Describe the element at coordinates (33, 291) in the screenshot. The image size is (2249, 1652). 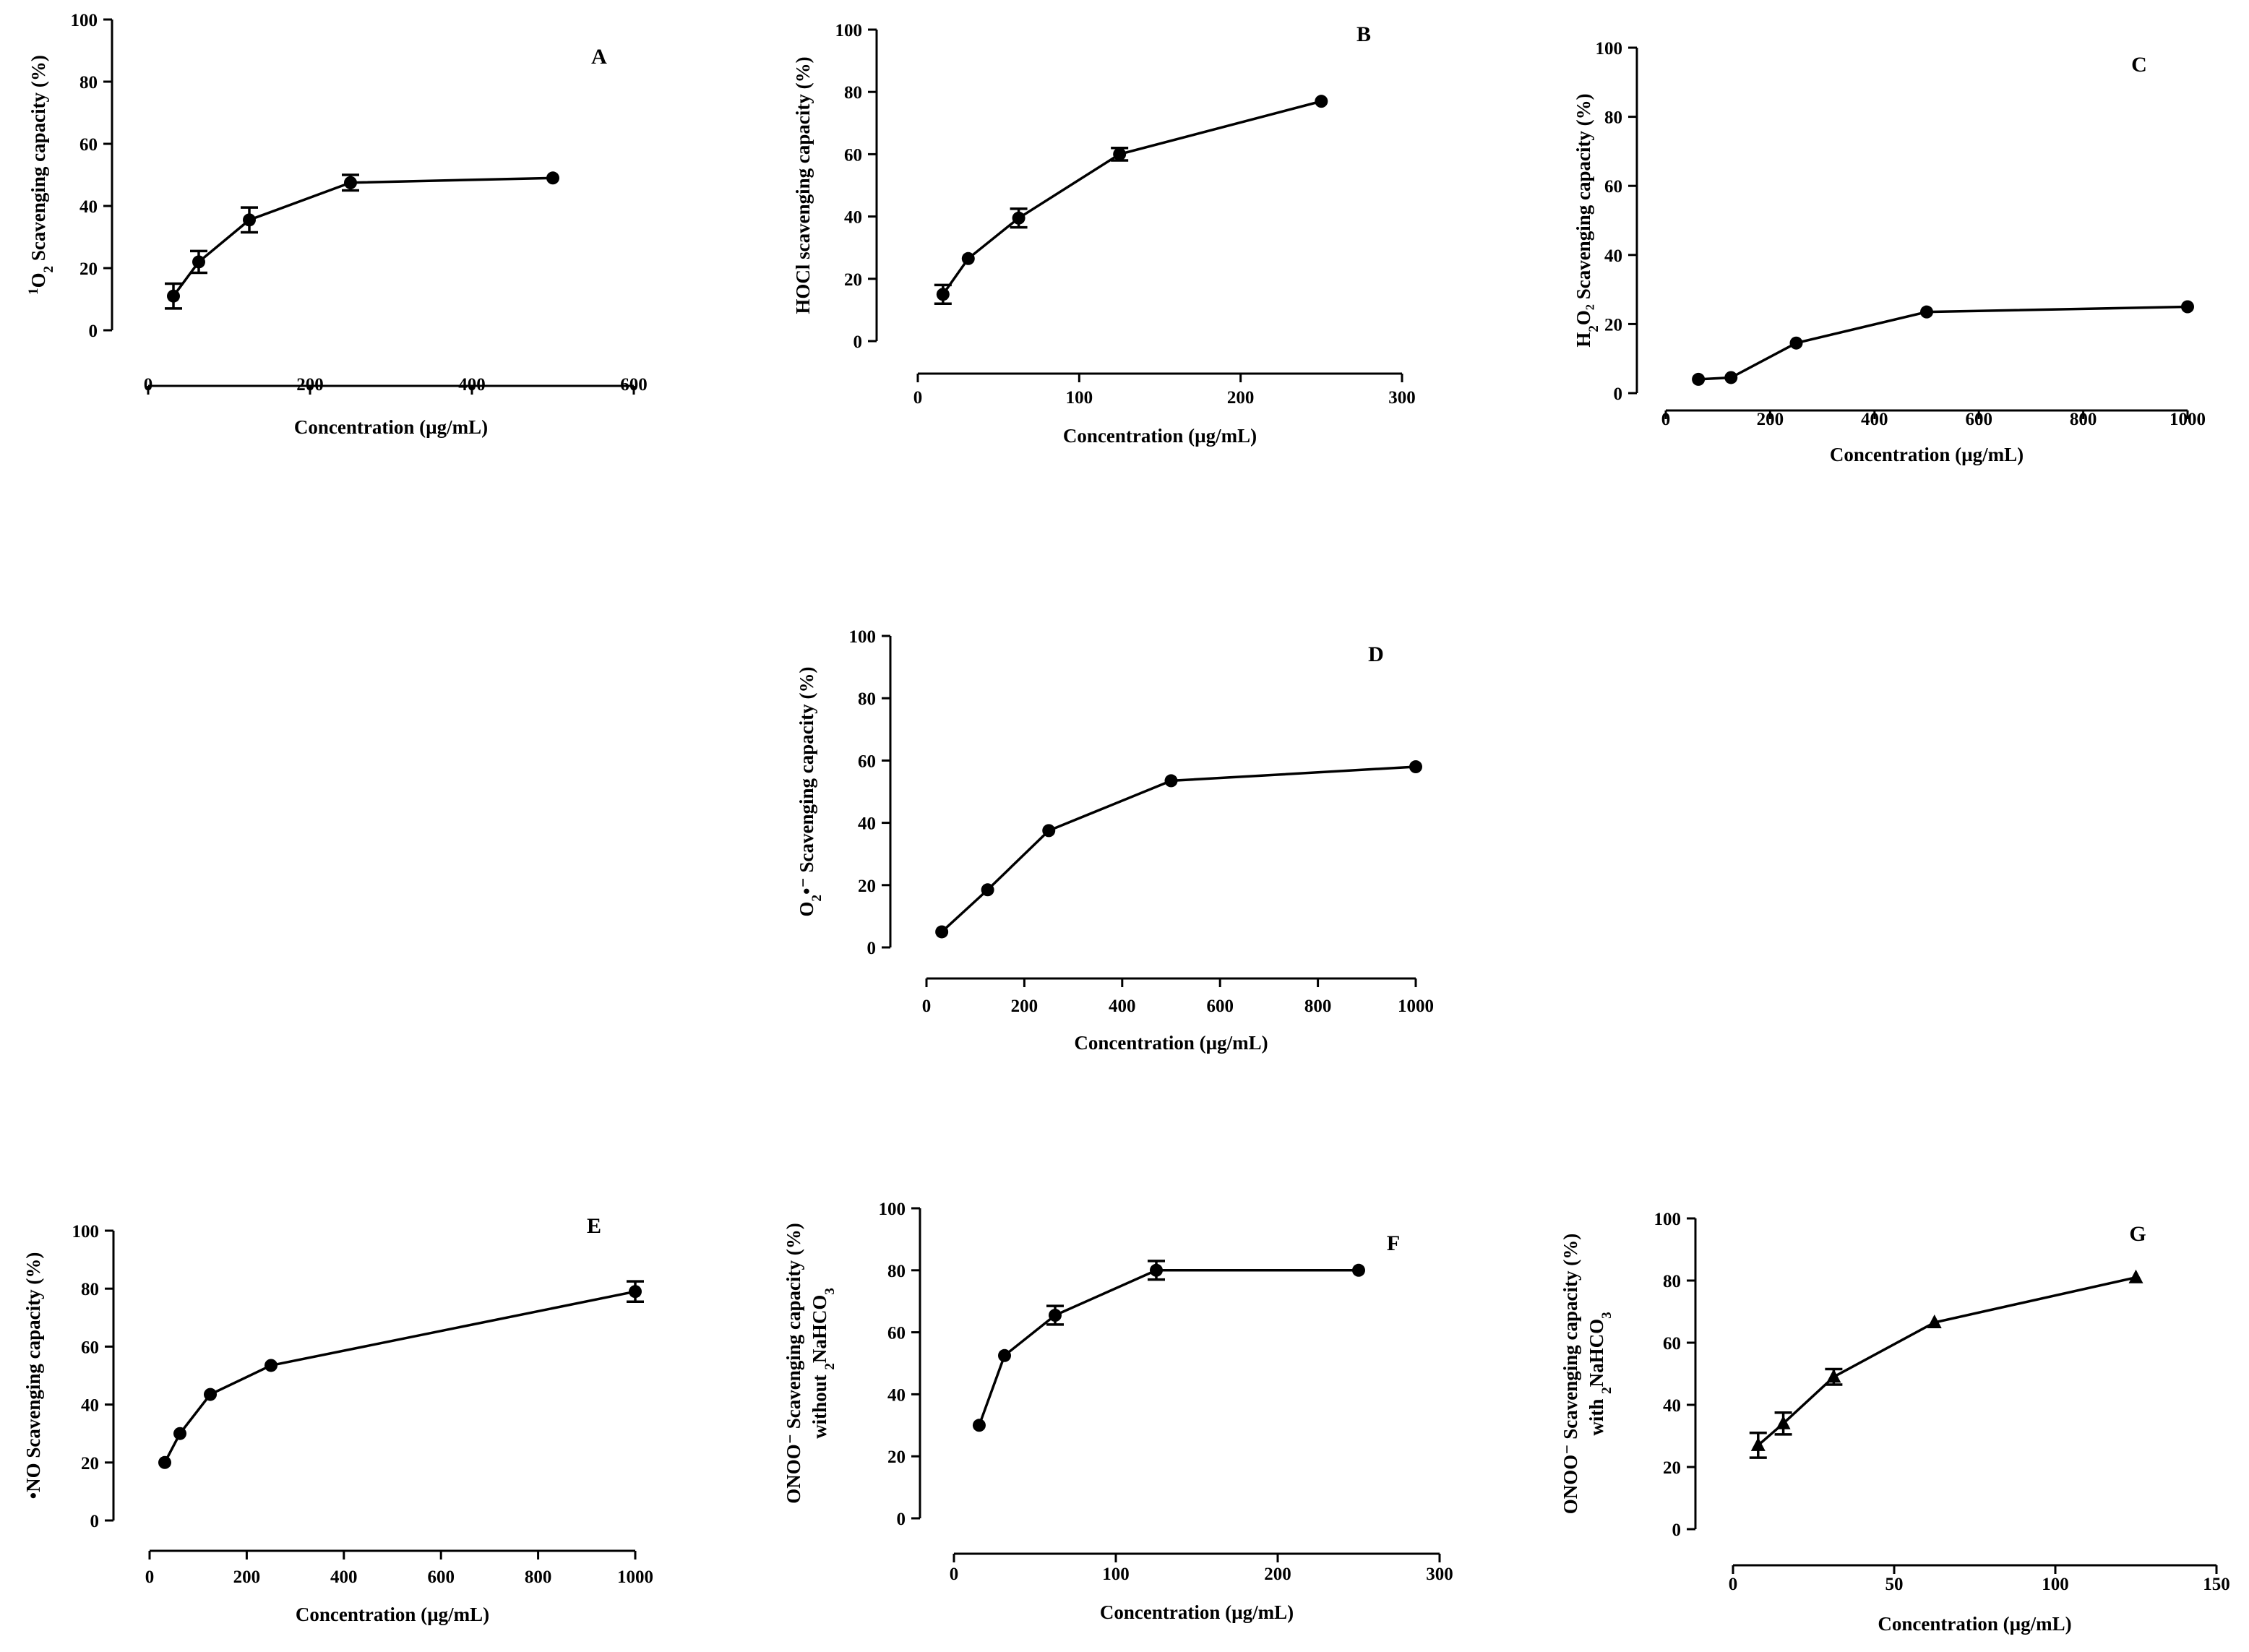
I see `y-axis-title-part: 1` at that location.